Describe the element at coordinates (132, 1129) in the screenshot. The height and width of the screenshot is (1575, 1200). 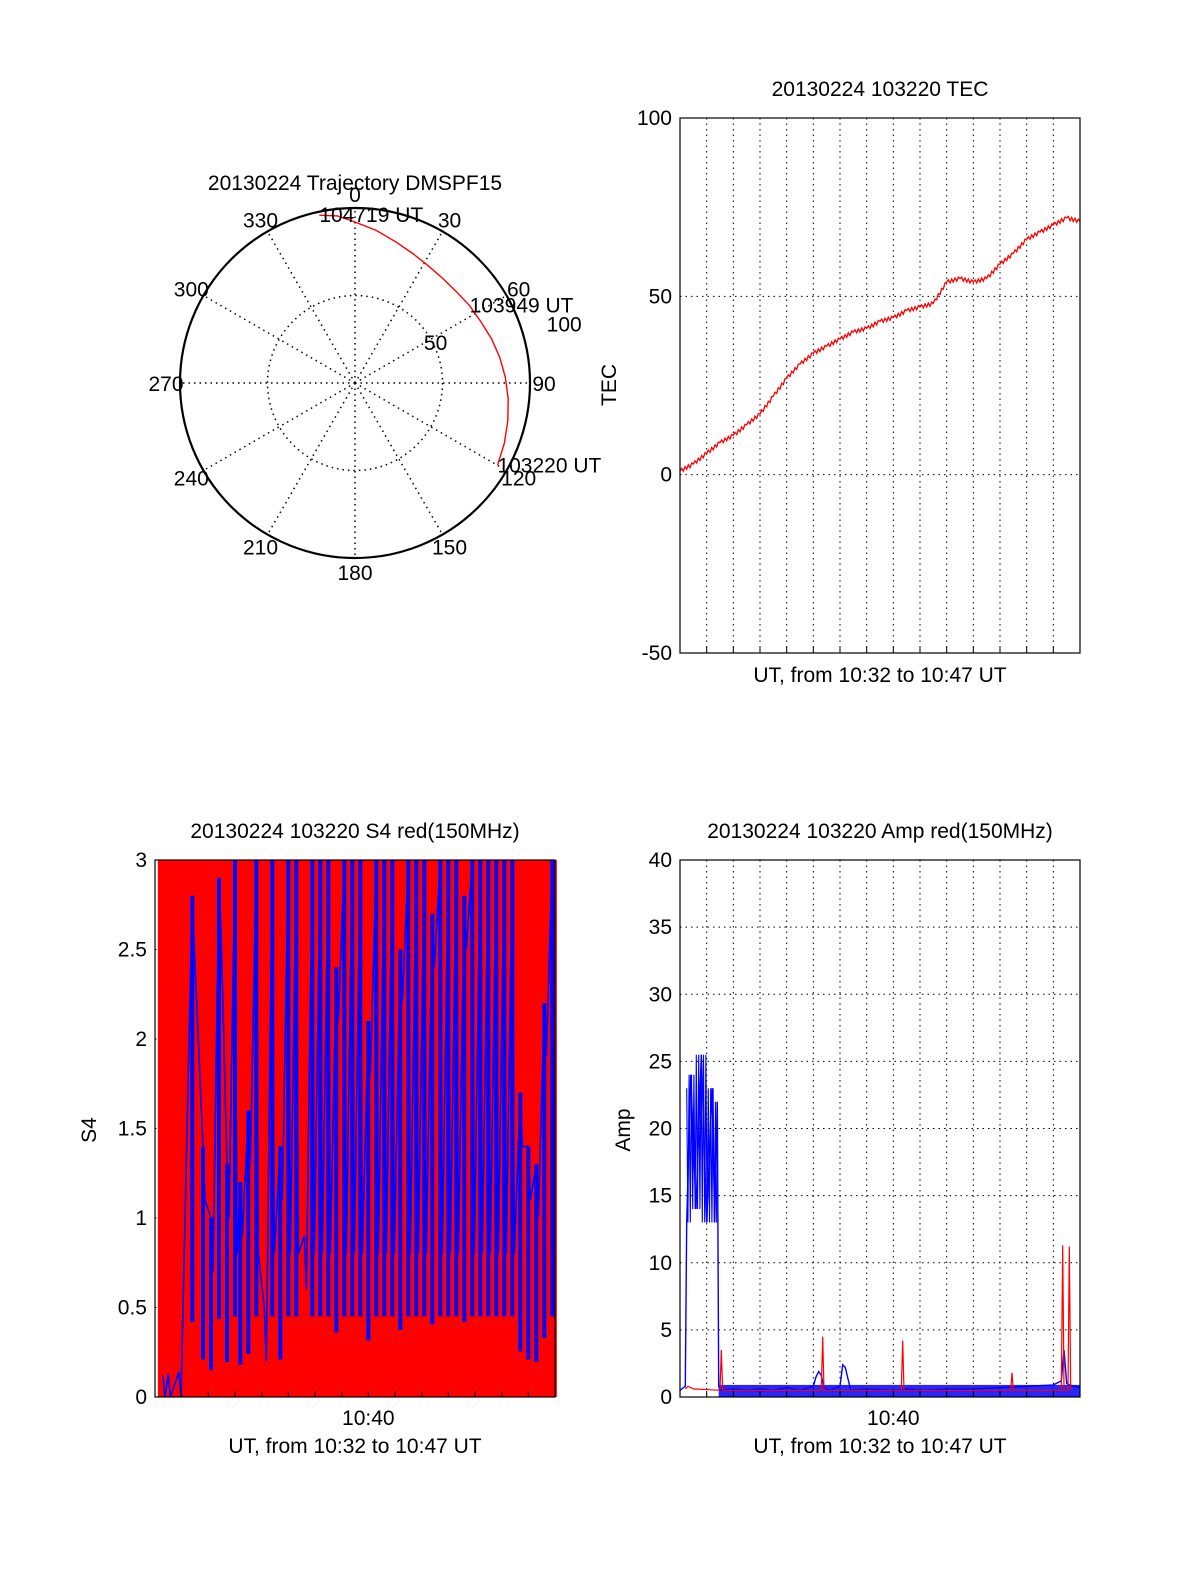
I see `s4-y-ticks: 0 0.5 1 1.5 2 2.5 3` at that location.